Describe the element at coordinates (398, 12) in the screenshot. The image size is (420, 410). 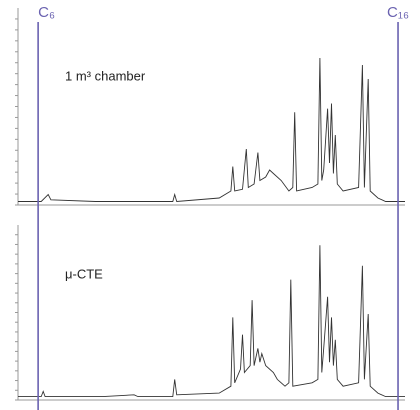
I see `carbon-marker-label: C₁₆` at that location.